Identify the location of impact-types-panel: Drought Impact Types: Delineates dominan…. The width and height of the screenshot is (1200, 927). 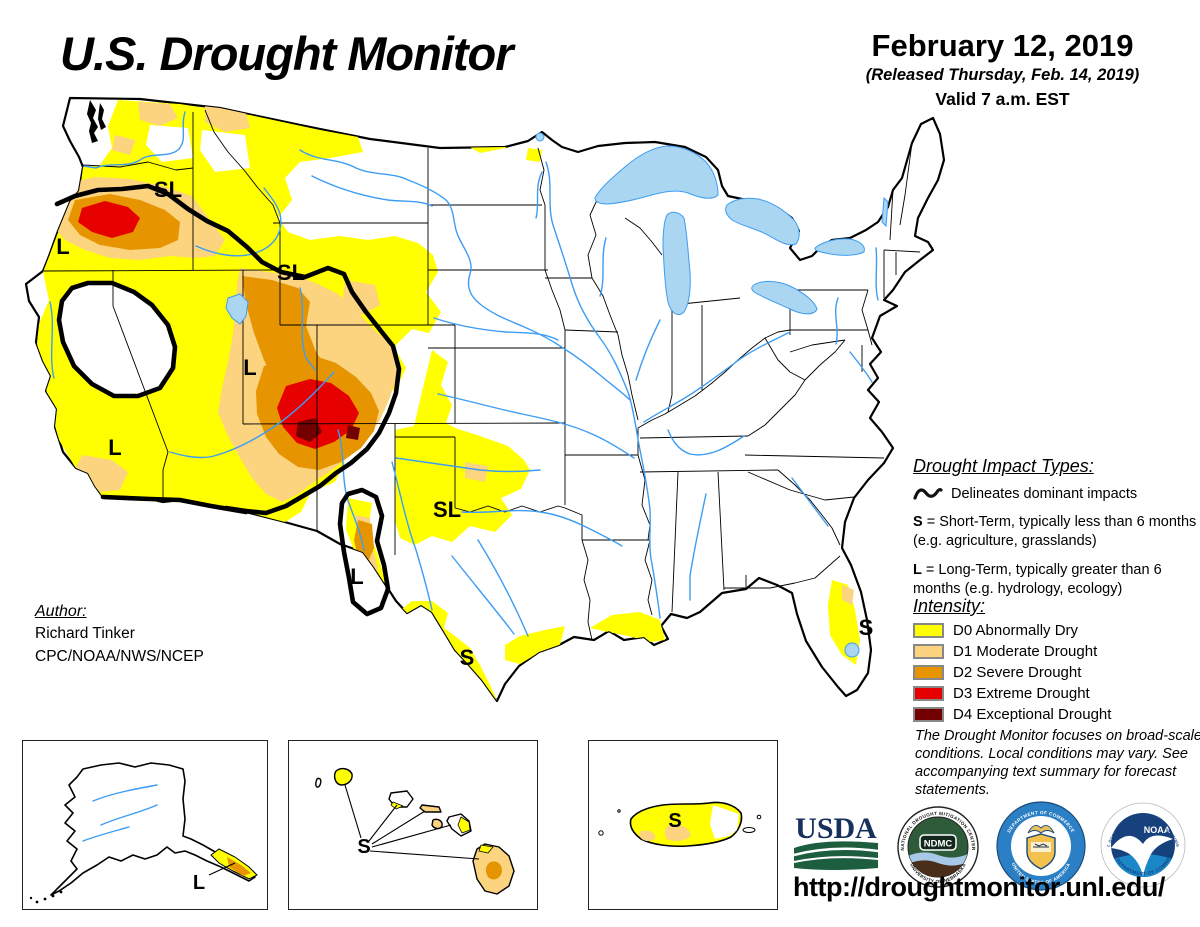
(1056, 532).